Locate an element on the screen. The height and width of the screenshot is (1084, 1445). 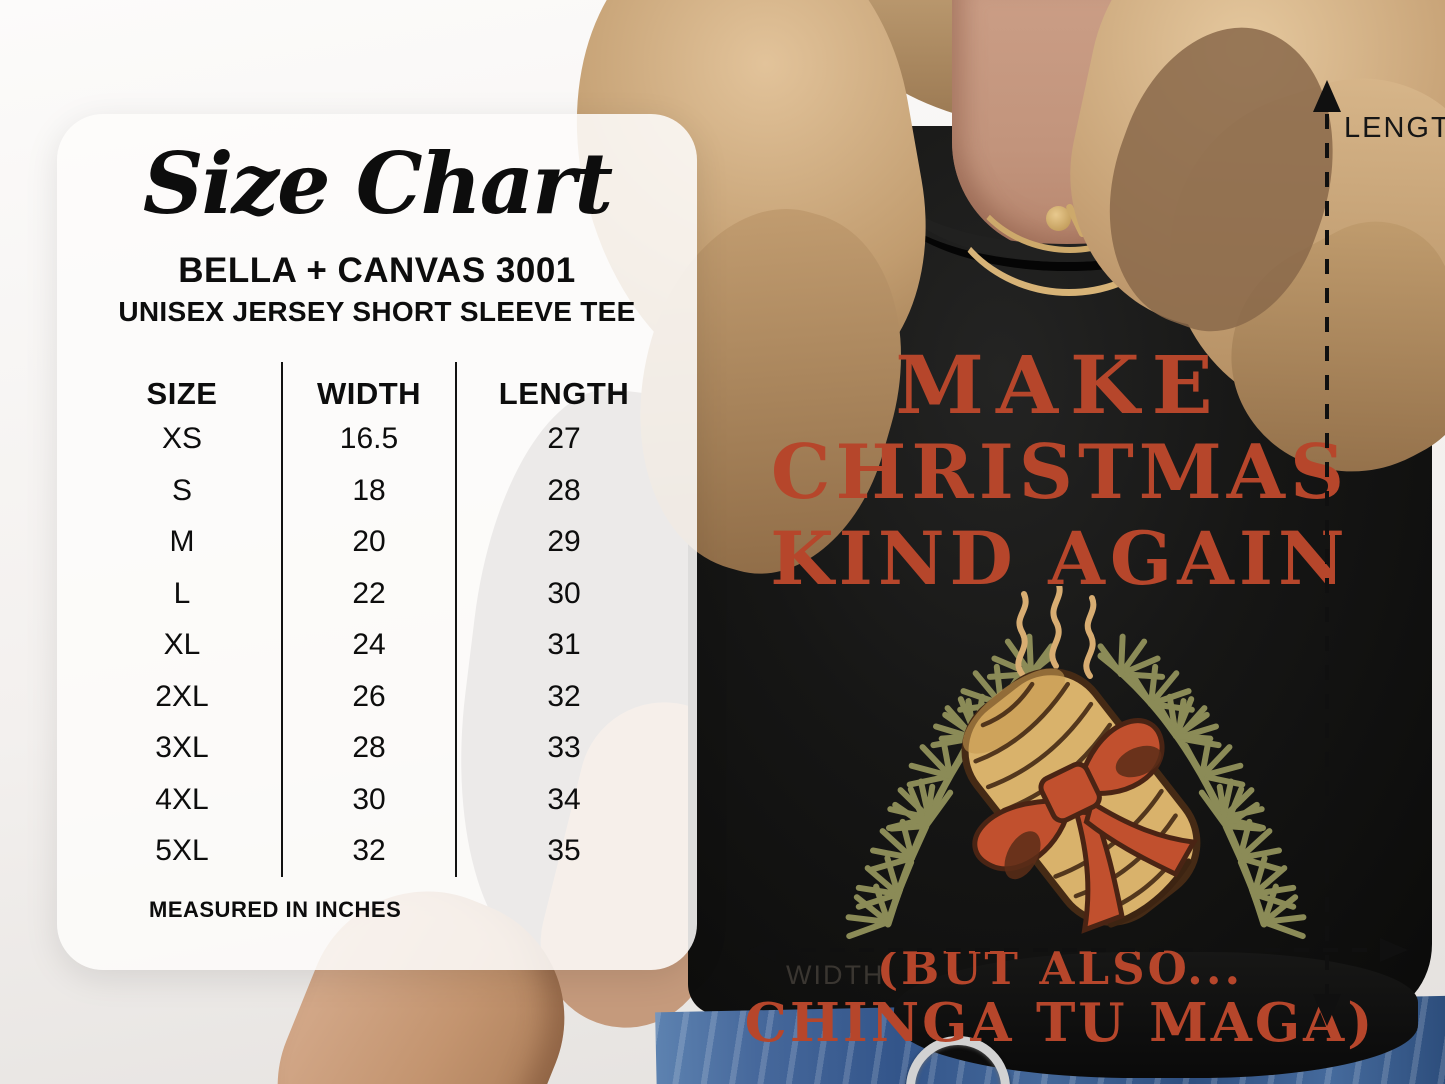
print-line-make: MAKE is located at coordinates (1060, 385).